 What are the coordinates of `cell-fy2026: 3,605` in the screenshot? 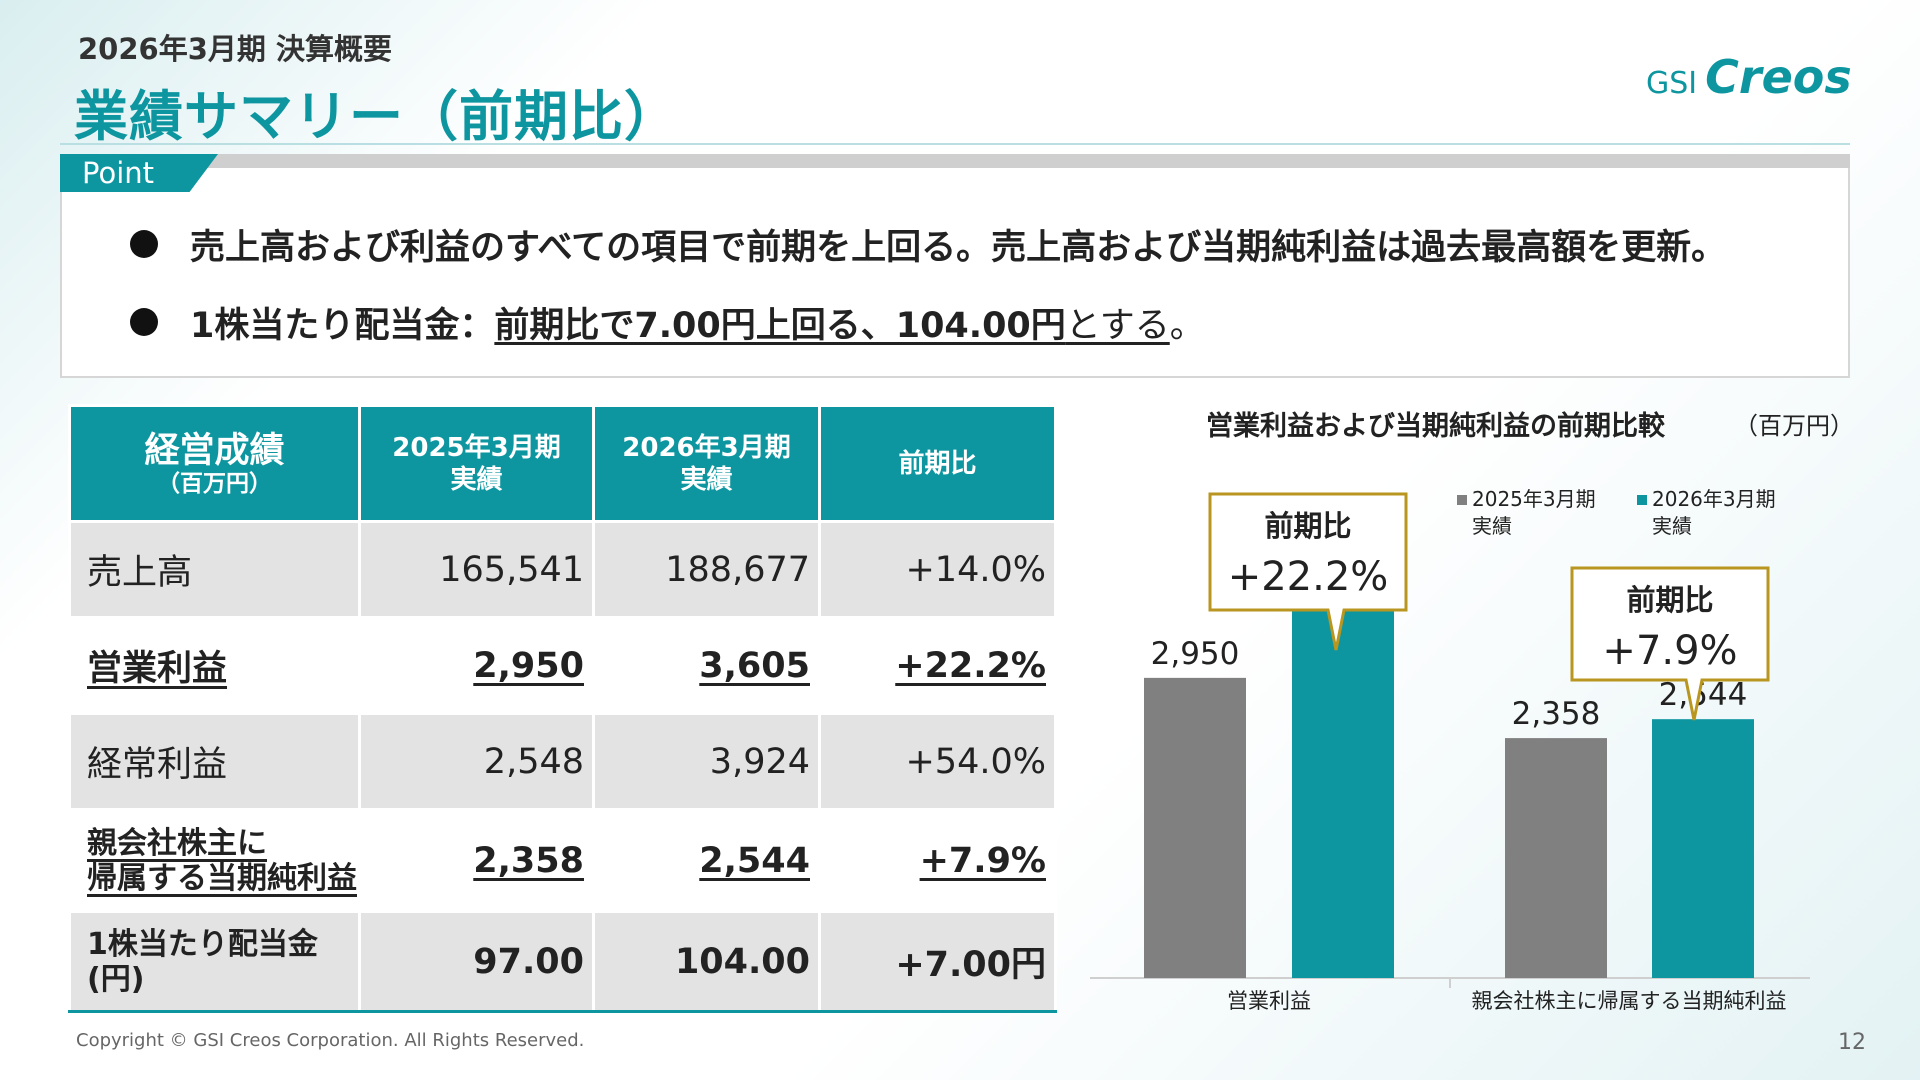 It's located at (706, 665).